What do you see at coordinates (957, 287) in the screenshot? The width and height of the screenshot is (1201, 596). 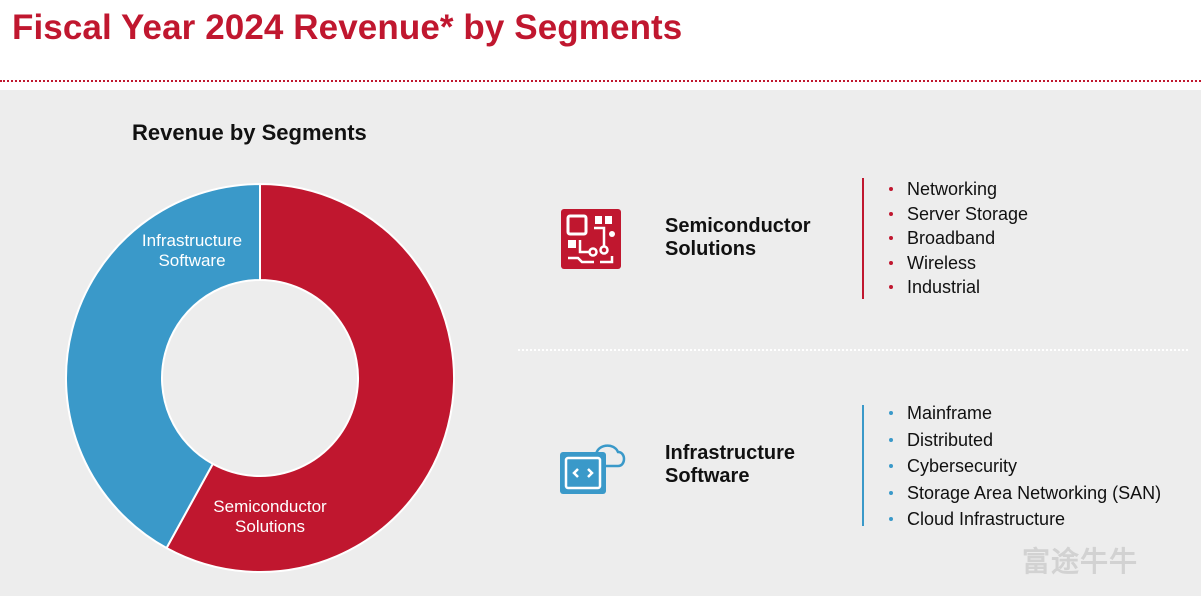 I see `list-item: Industrial` at bounding box center [957, 287].